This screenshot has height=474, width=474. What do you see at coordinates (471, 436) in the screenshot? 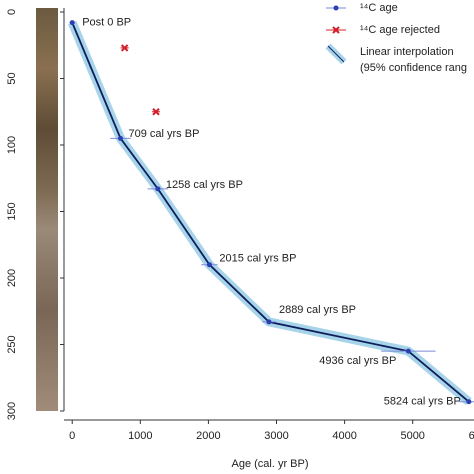
I see `x-tick-label: 6000` at bounding box center [471, 436].